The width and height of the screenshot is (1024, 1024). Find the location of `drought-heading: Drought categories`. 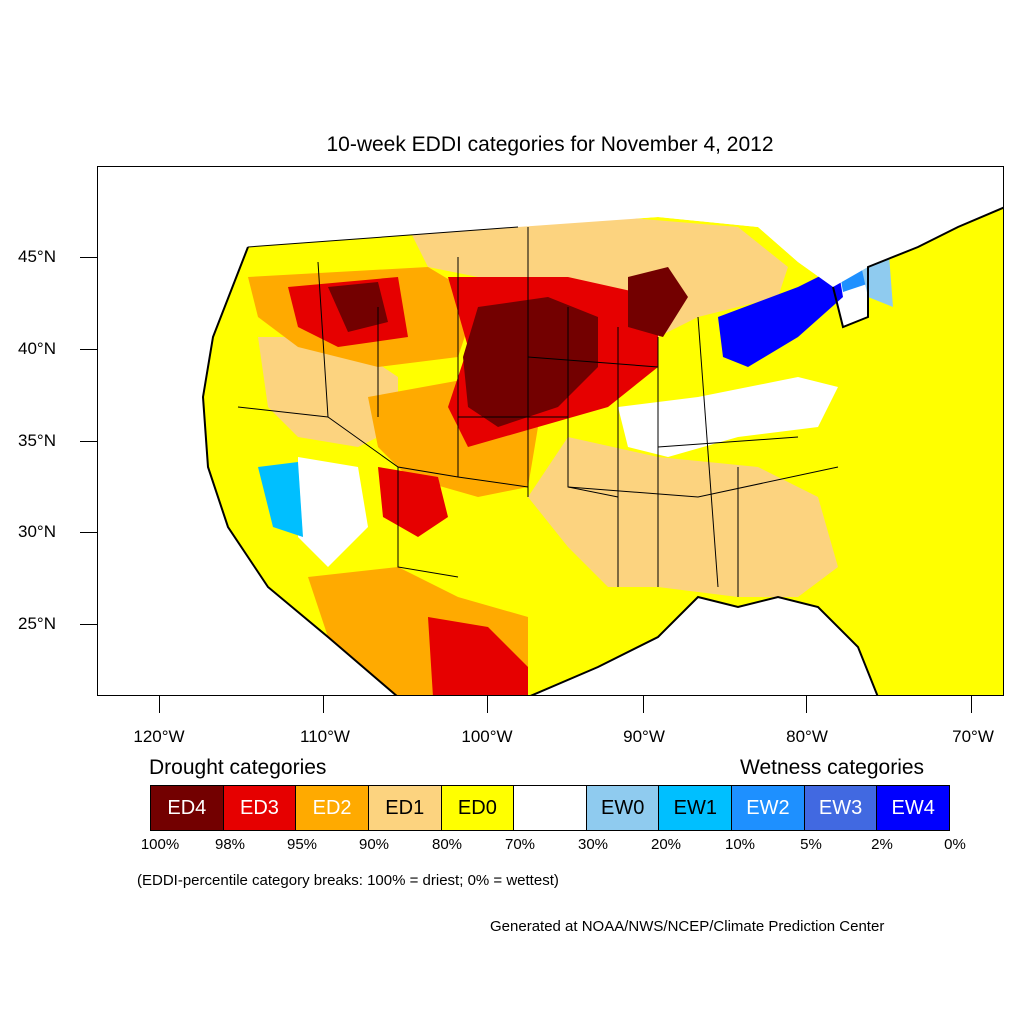

drought-heading: Drought categories is located at coordinates (238, 767).